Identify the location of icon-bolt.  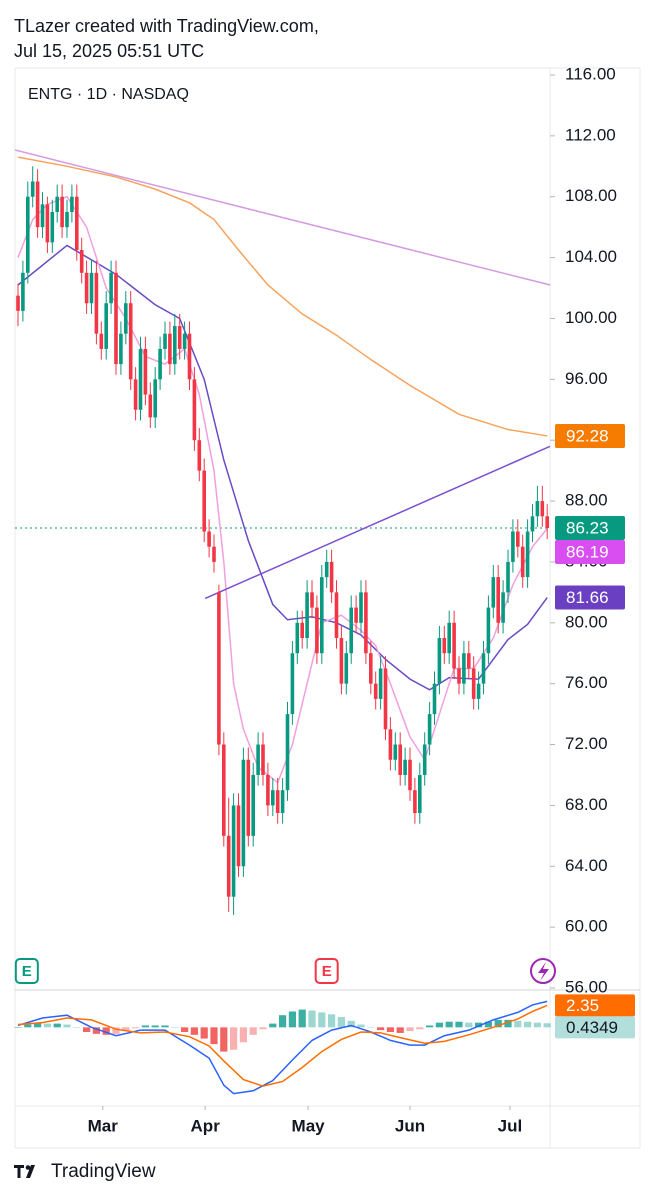
(543, 971).